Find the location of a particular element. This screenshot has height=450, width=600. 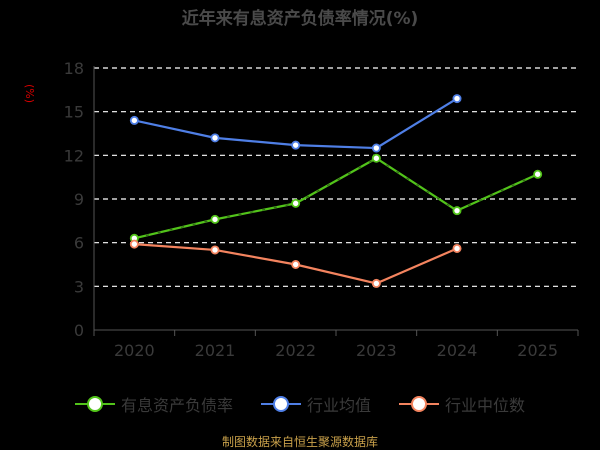

y-tick-label: 6 is located at coordinates (79, 243).